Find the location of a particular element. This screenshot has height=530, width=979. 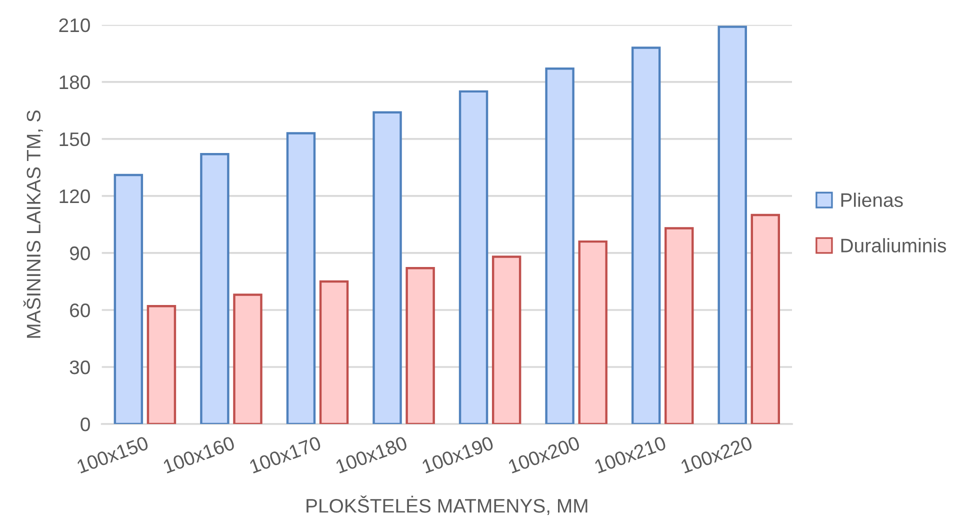

y-tick-label: 210 is located at coordinates (74, 25).